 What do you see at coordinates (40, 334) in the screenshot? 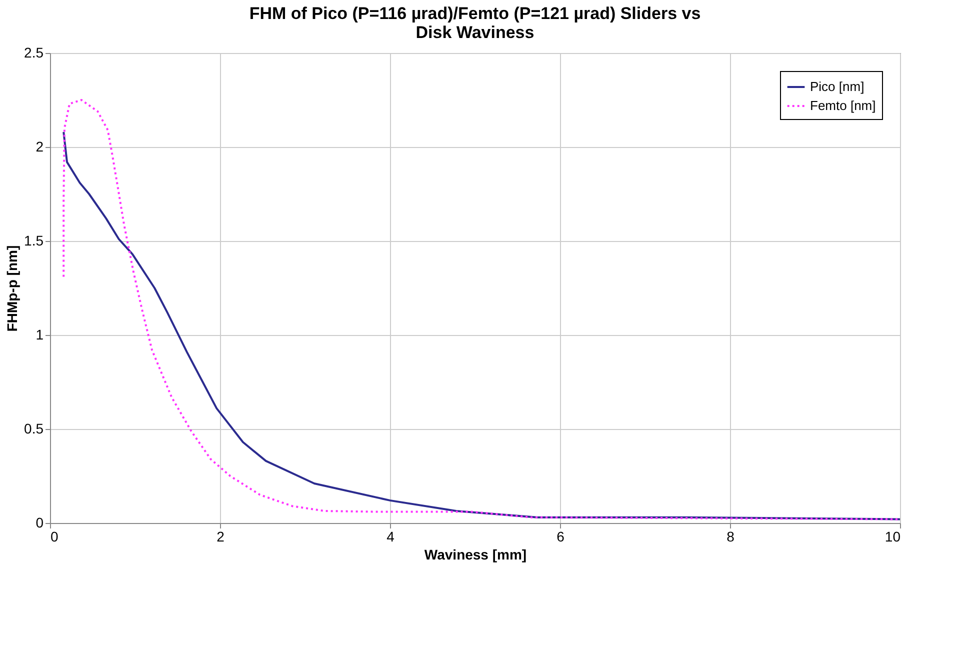
I see `y-tick-label: 1` at bounding box center [40, 334].